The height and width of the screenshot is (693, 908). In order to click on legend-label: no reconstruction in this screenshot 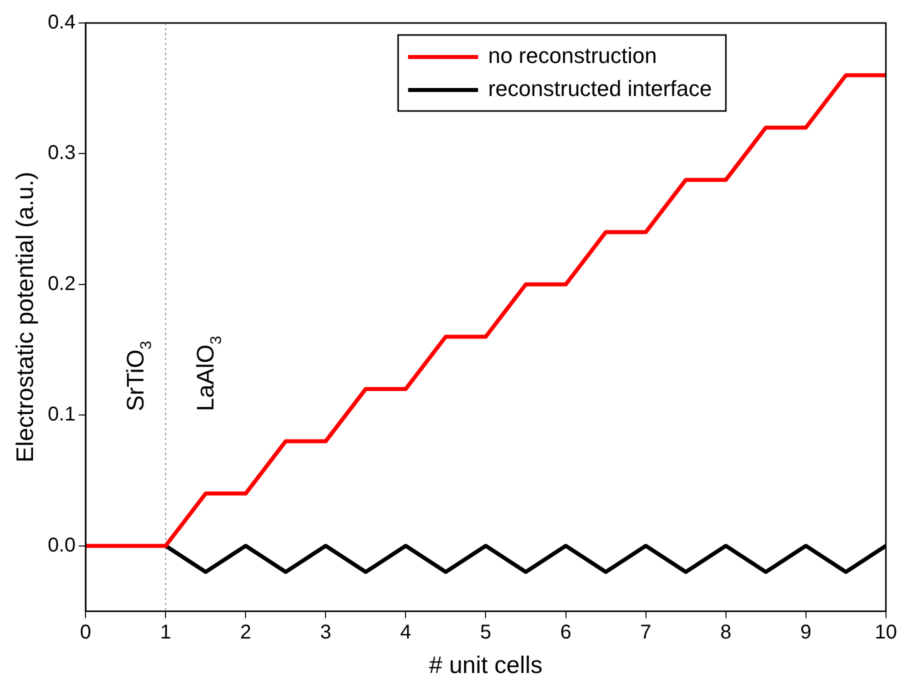, I will do `click(572, 55)`.